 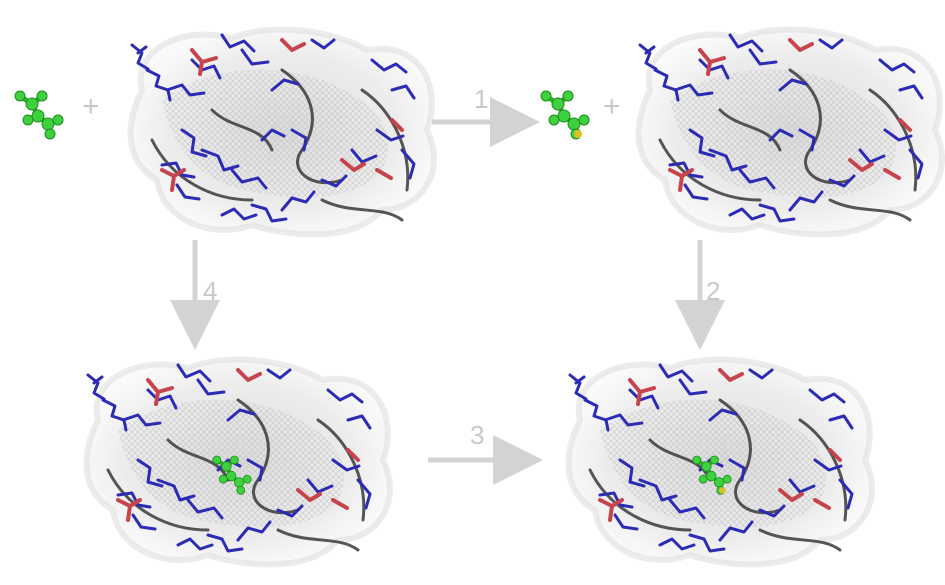 I want to click on step-label-2: 2, so click(x=713, y=291).